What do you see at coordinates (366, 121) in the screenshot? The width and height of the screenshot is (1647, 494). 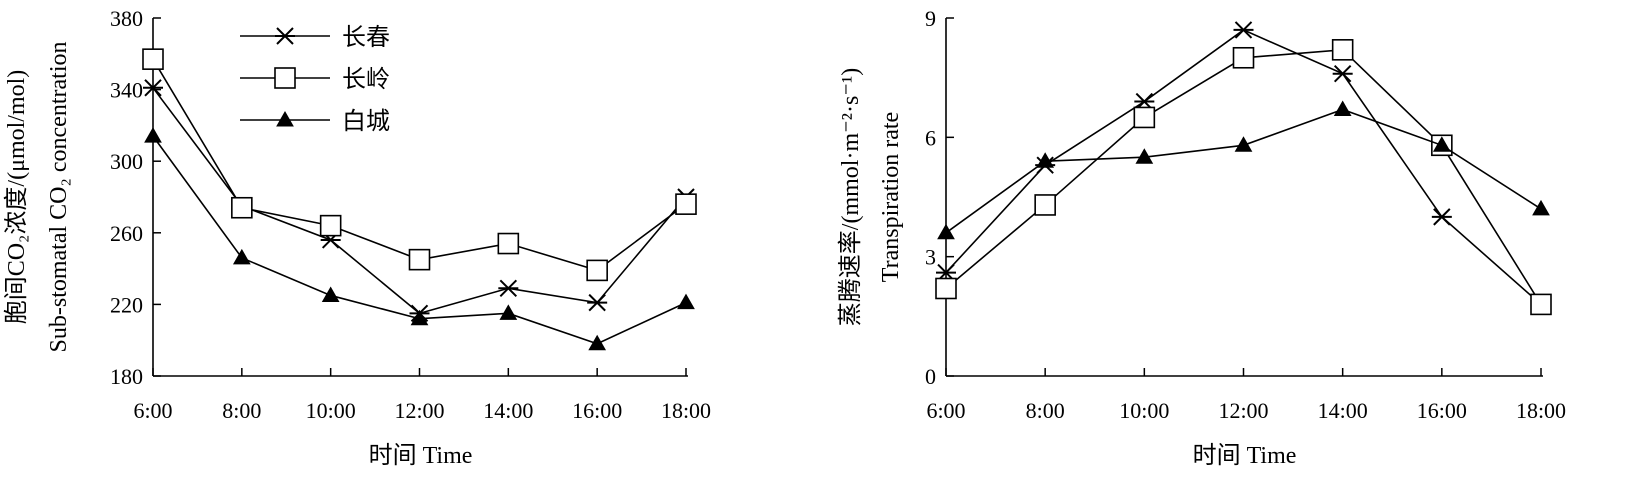 I see `legend-label: 白城` at bounding box center [366, 121].